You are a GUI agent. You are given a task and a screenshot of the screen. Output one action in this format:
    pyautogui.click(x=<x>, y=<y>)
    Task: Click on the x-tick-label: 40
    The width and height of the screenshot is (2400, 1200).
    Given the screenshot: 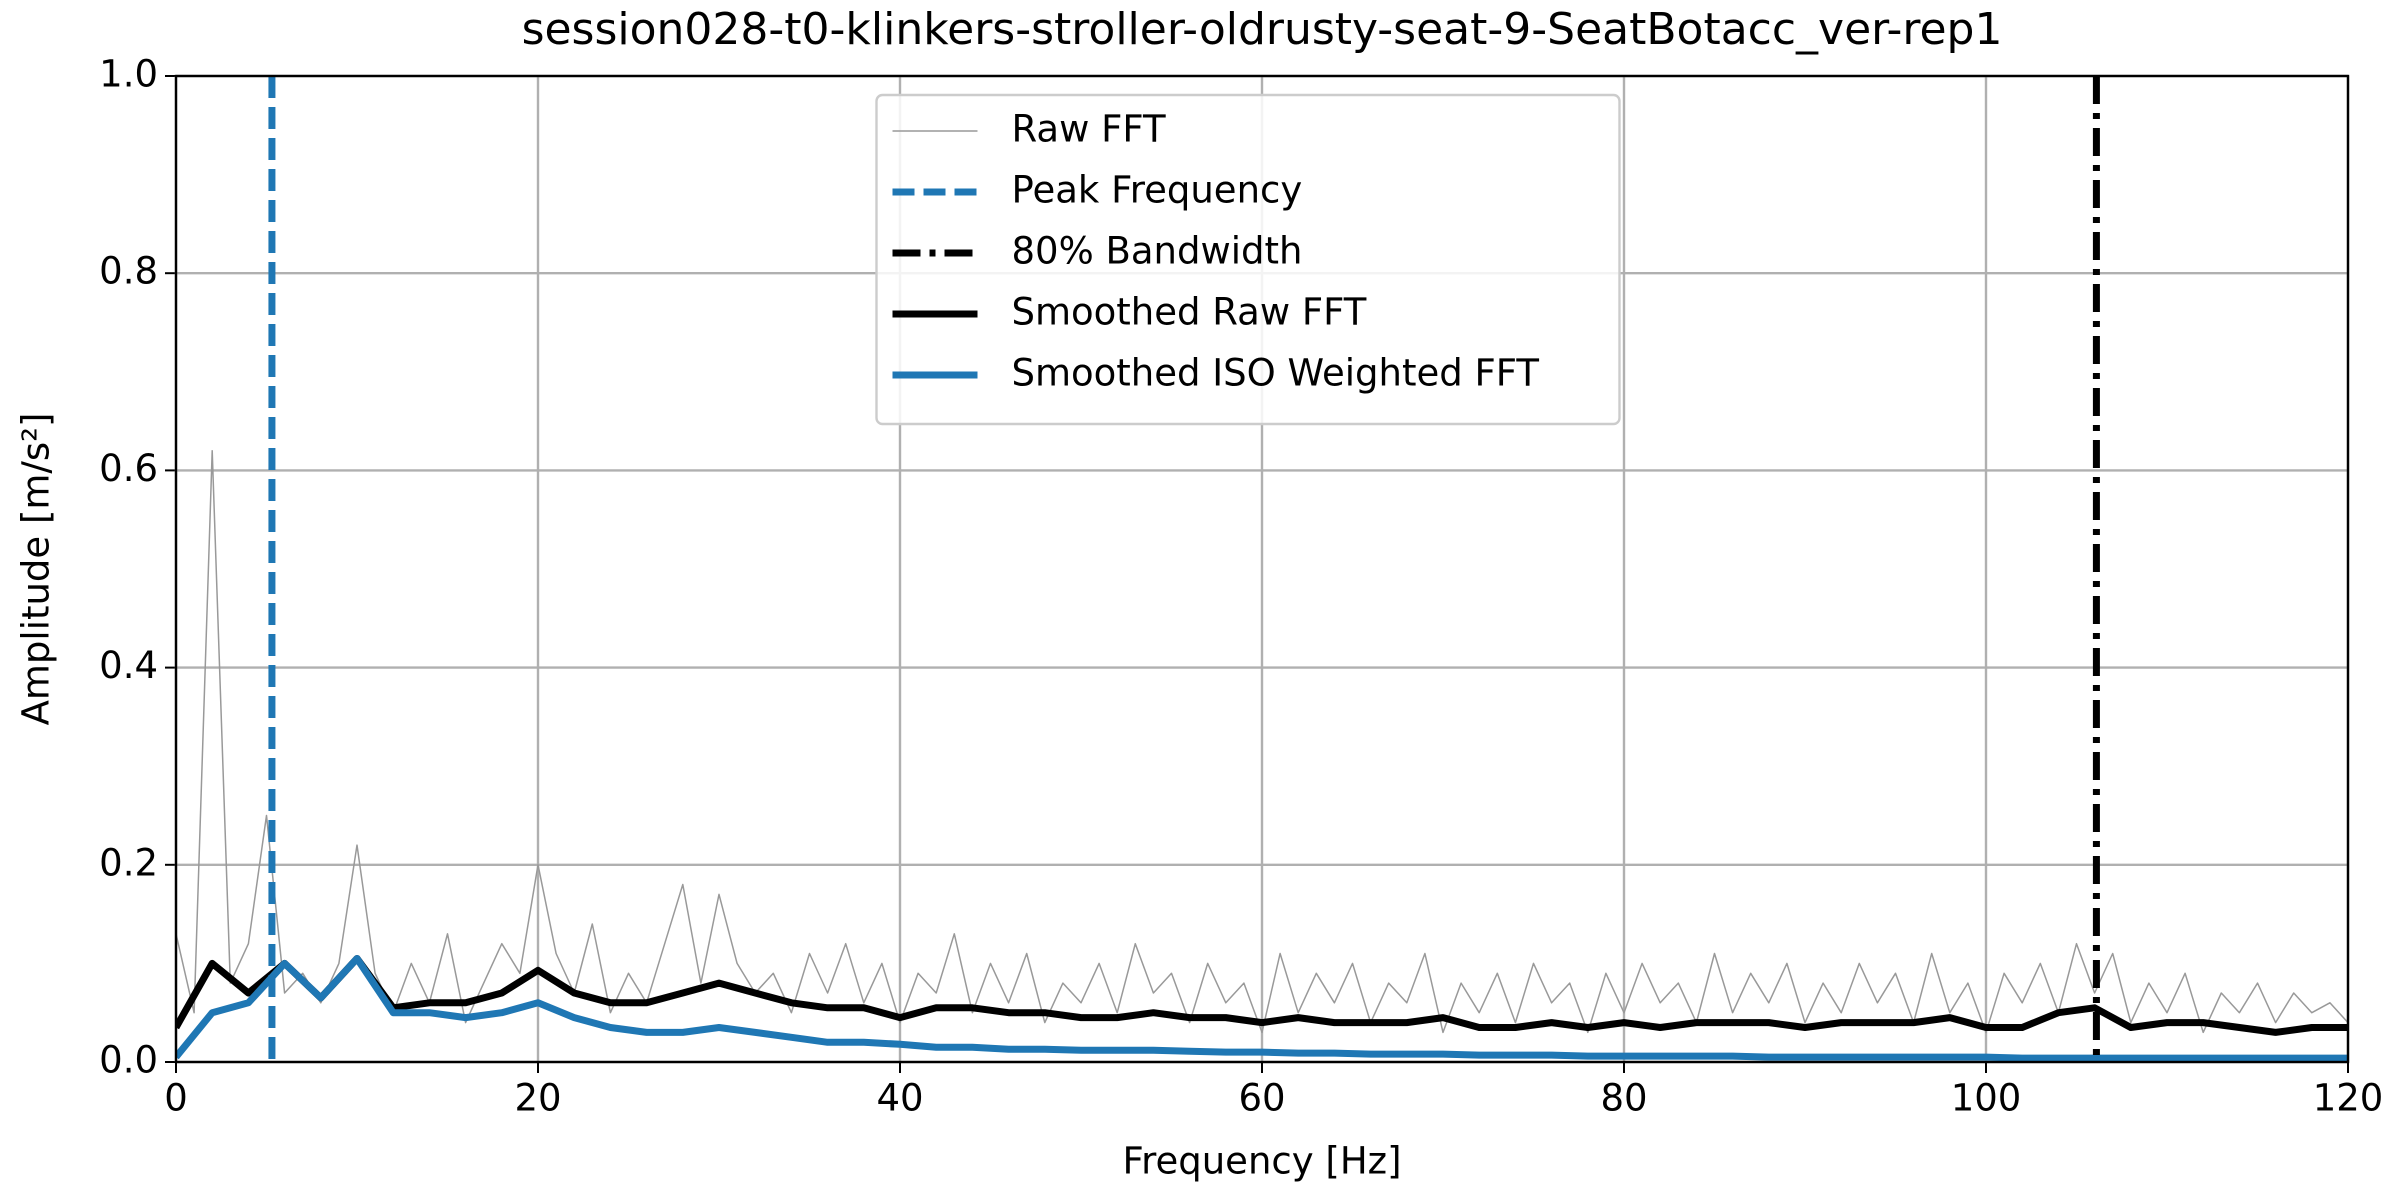 What is the action you would take?
    pyautogui.click(x=899, y=1098)
    